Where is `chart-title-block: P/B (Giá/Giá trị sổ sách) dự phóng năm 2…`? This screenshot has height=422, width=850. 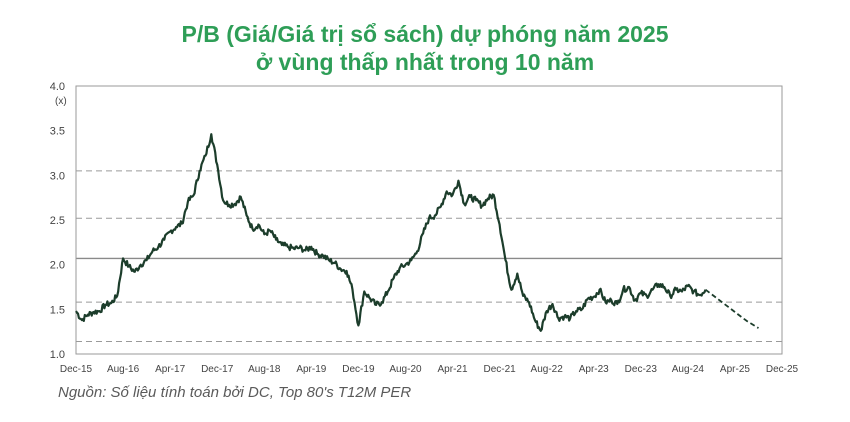
chart-title-block: P/B (Giá/Giá trị sổ sách) dự phóng năm 2… is located at coordinates (425, 48).